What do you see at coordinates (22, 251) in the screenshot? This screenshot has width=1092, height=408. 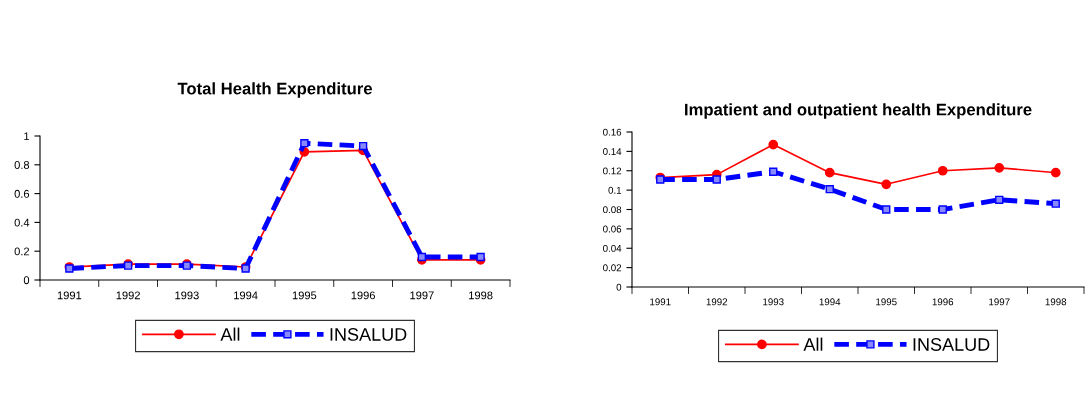 I see `y-tick-label: 0.2` at bounding box center [22, 251].